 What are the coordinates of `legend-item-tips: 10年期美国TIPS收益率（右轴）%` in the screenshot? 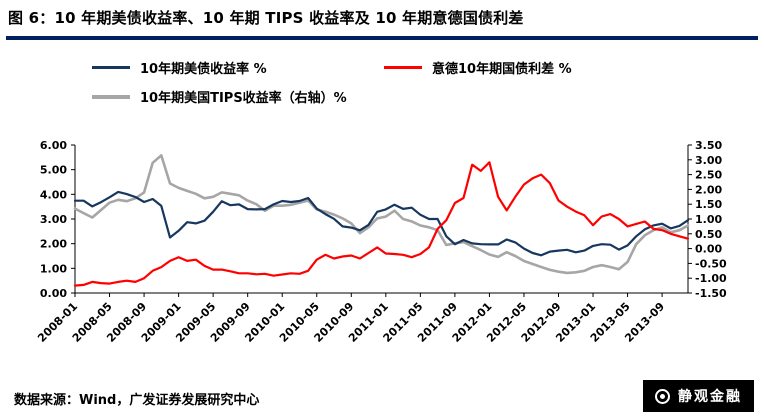 It's located at (219, 96).